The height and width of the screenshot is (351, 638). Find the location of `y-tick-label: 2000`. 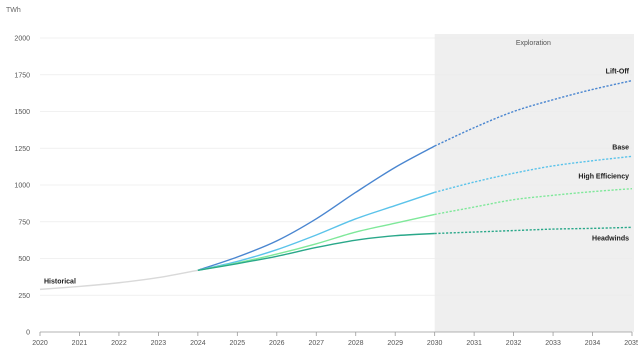

y-tick-label: 2000 is located at coordinates (22, 39).